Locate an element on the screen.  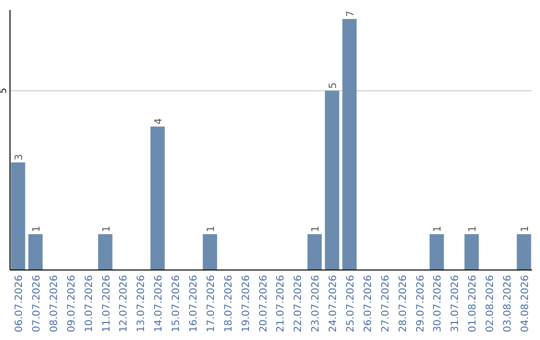
x-tick-label: 01.08.2026 is located at coordinates (473, 303).